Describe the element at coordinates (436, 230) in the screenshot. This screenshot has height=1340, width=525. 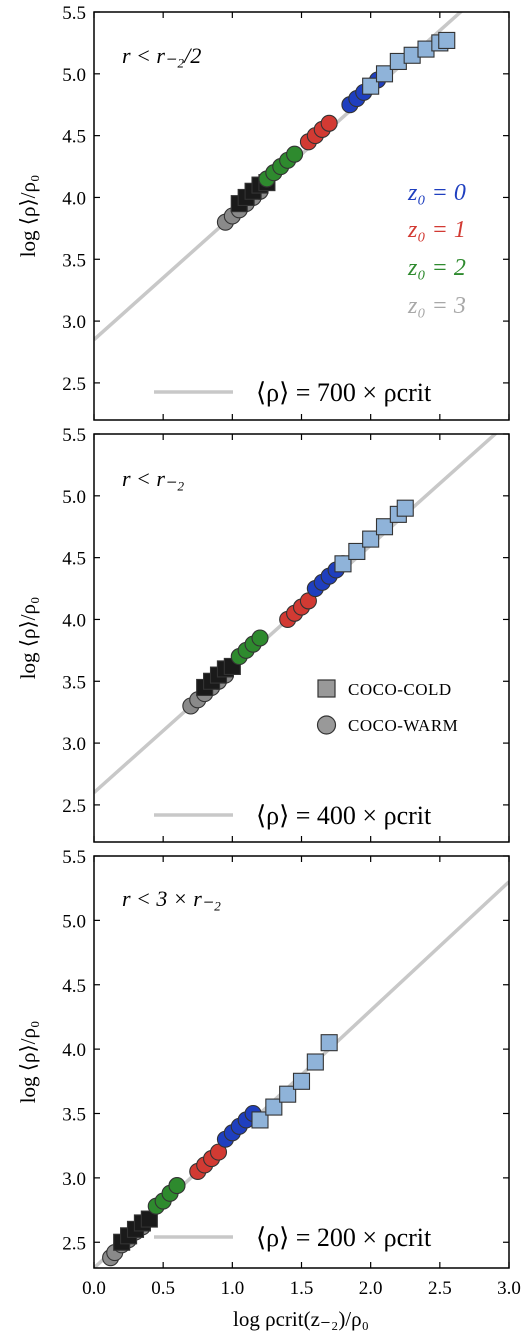
I see `z-legend-1: z₀ = 1` at that location.